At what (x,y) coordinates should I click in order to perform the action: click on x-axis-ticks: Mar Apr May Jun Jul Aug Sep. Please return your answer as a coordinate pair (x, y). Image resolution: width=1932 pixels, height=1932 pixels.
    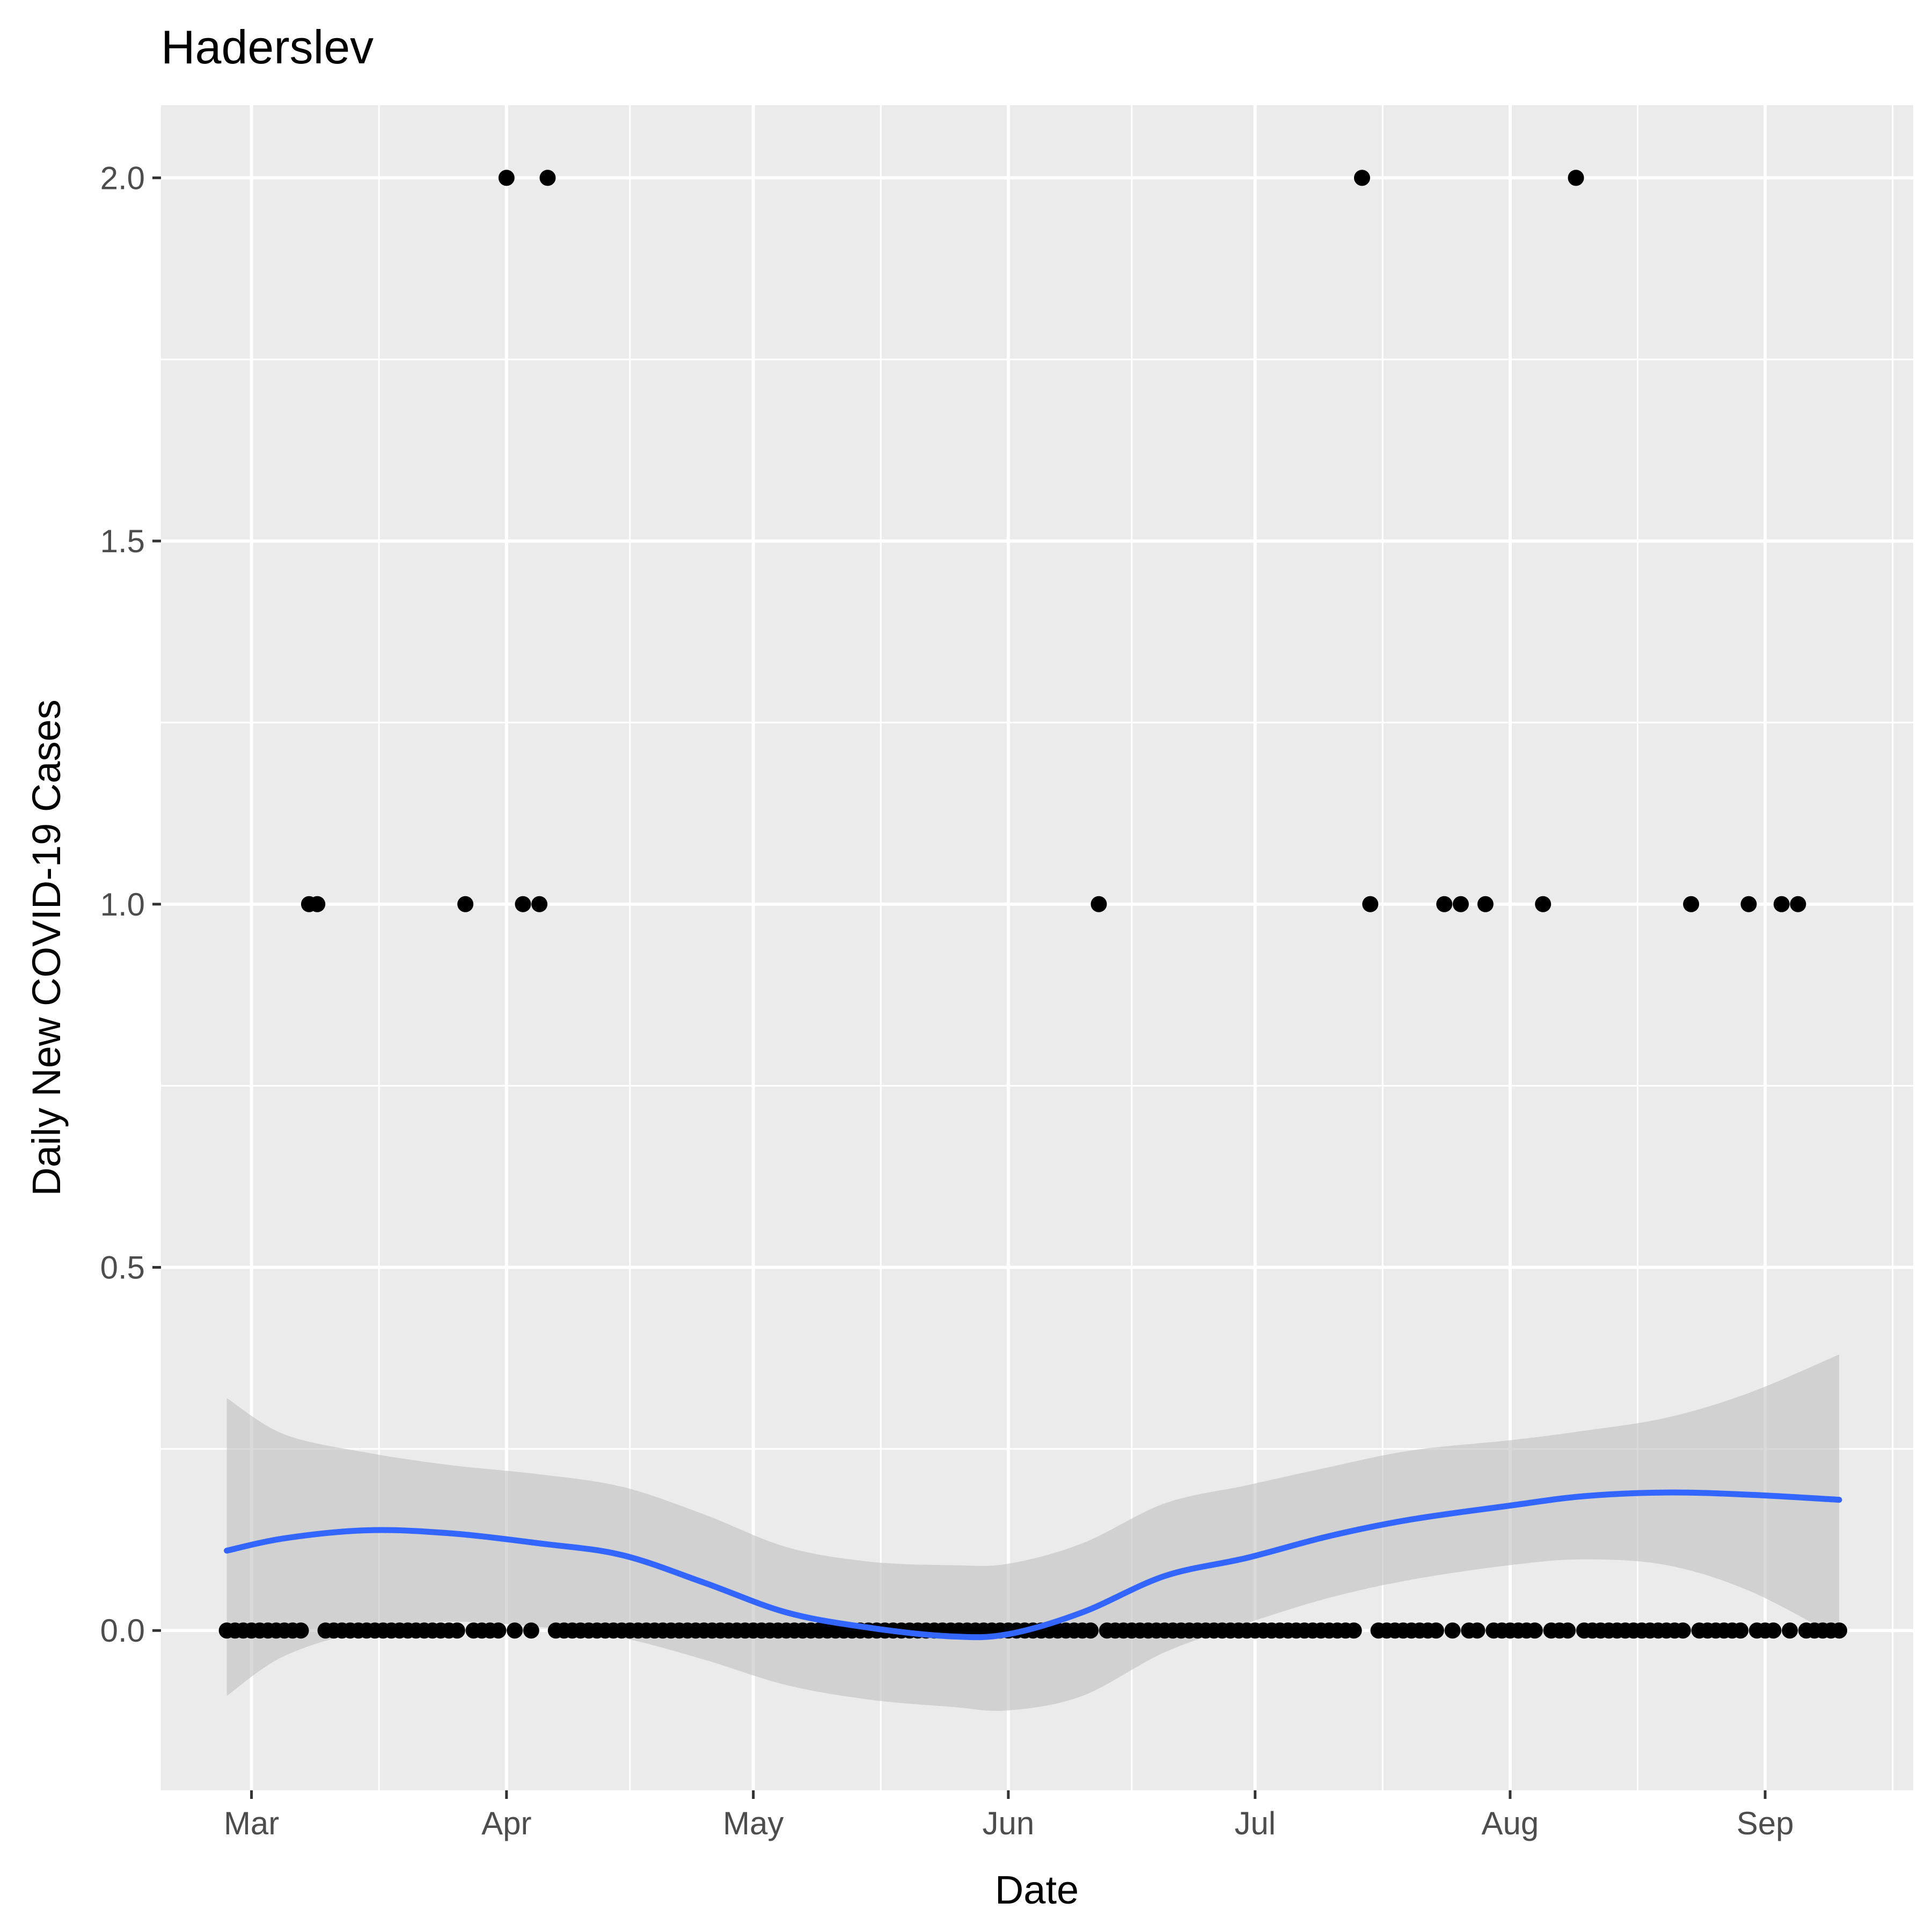
    Looking at the image, I should click on (1009, 1815).